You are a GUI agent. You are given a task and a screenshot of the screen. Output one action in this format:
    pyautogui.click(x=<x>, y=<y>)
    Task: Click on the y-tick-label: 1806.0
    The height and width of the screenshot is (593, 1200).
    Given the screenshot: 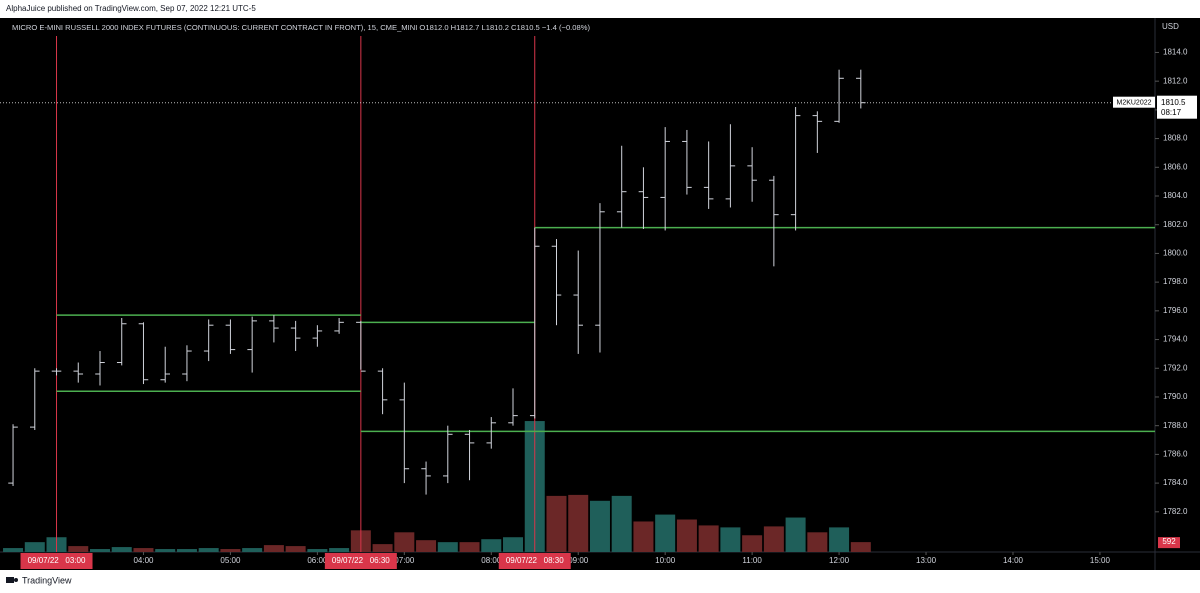 What is the action you would take?
    pyautogui.click(x=1175, y=166)
    